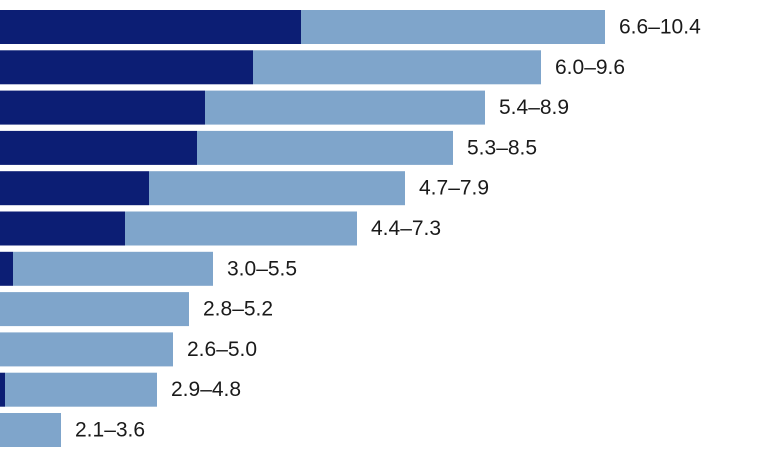 This screenshot has height=457, width=767. I want to click on value-label: 2.1–3.6, so click(110, 430).